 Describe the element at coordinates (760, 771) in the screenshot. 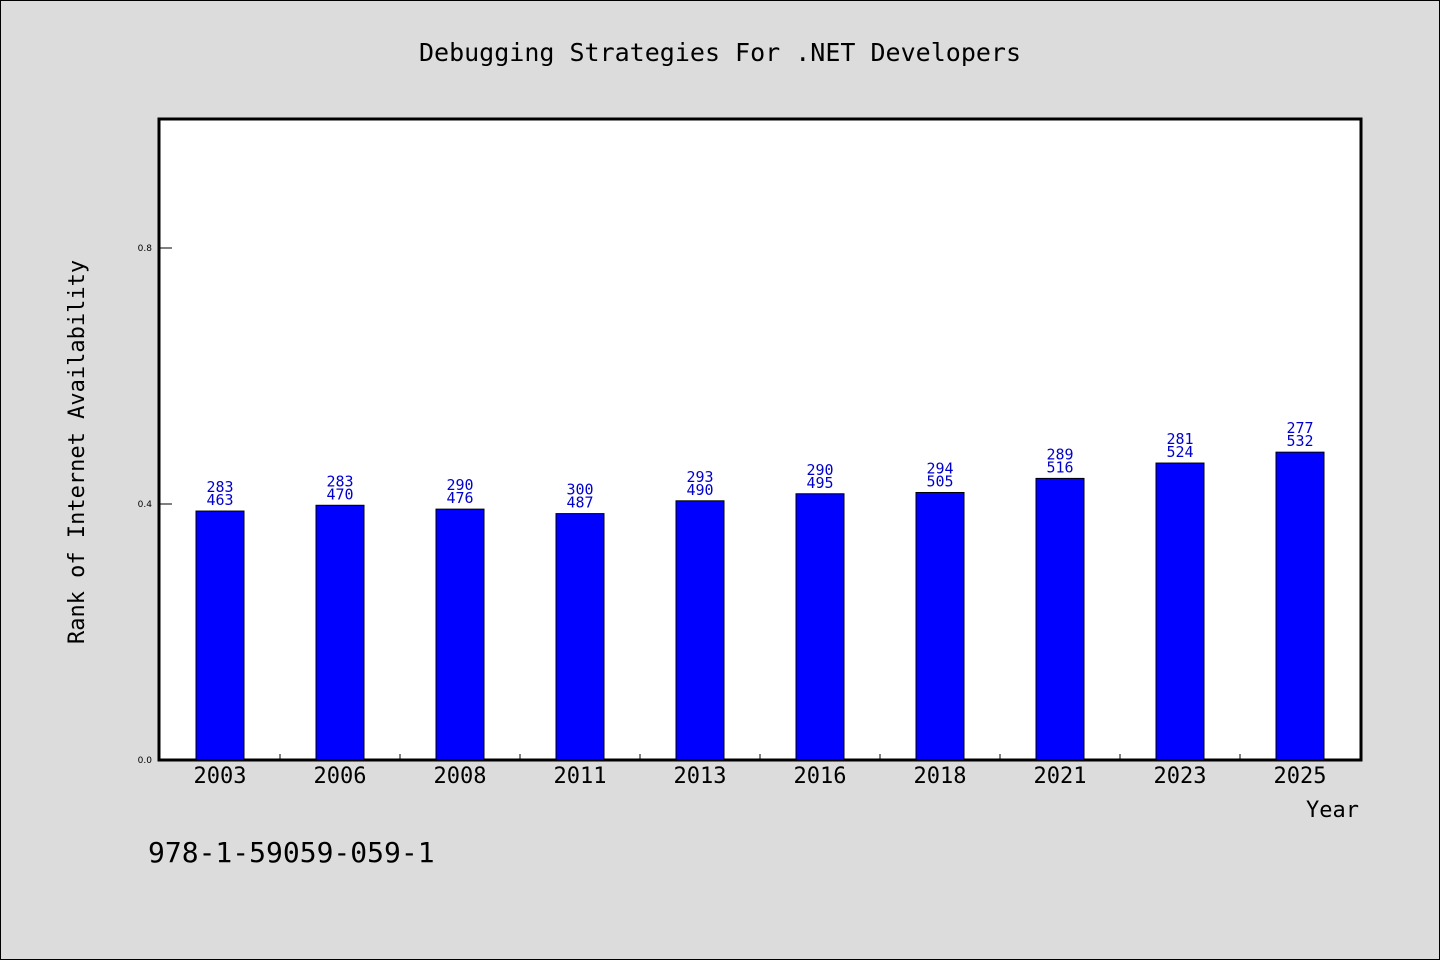

I see `x-axis: 2003 2006 2008 2011 2013 2016 2018 2021 2023 2025` at that location.